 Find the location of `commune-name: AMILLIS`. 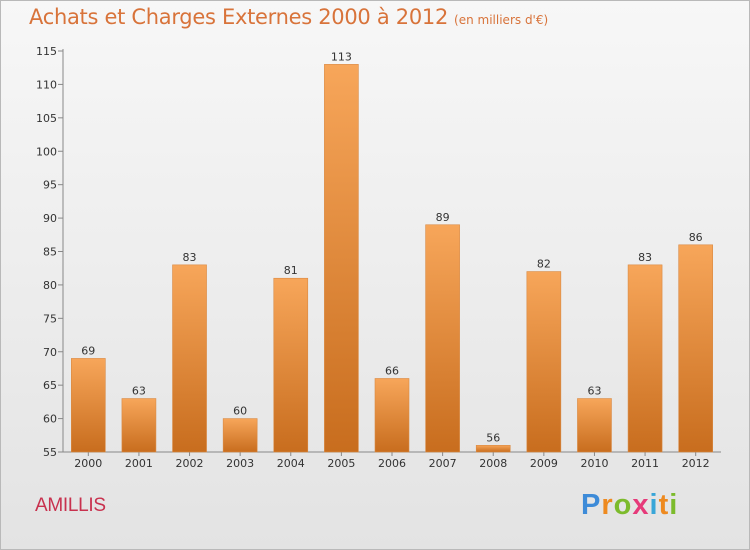

commune-name: AMILLIS is located at coordinates (70, 505).